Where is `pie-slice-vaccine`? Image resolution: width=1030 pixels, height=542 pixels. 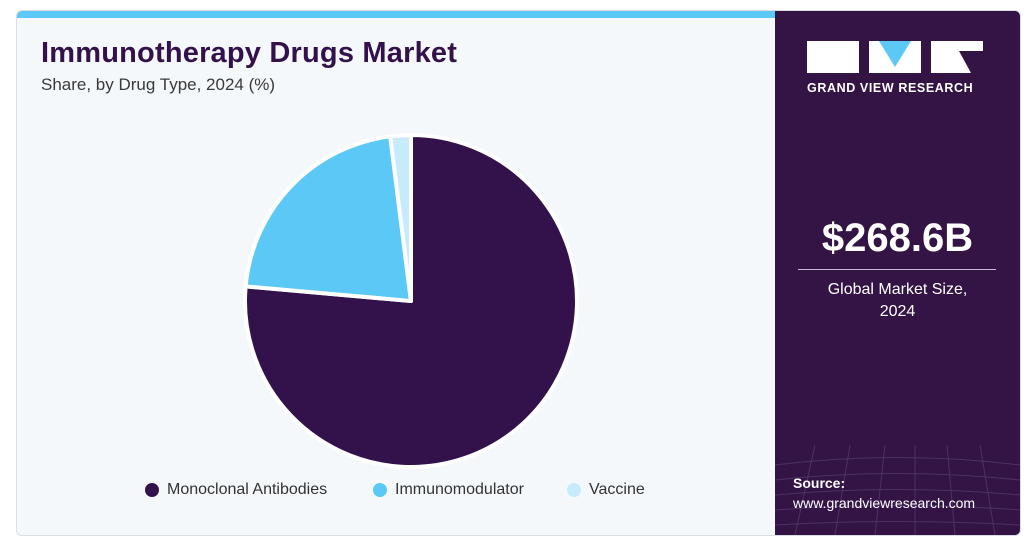 pie-slice-vaccine is located at coordinates (400, 218).